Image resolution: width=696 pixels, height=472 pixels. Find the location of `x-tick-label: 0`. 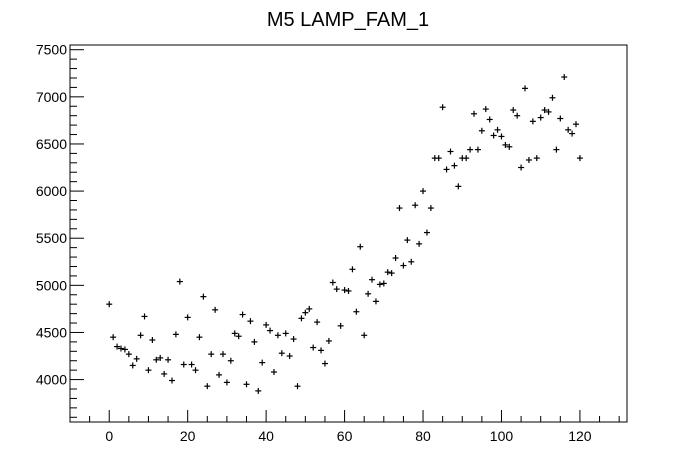

x-tick-label: 0 is located at coordinates (109, 436).